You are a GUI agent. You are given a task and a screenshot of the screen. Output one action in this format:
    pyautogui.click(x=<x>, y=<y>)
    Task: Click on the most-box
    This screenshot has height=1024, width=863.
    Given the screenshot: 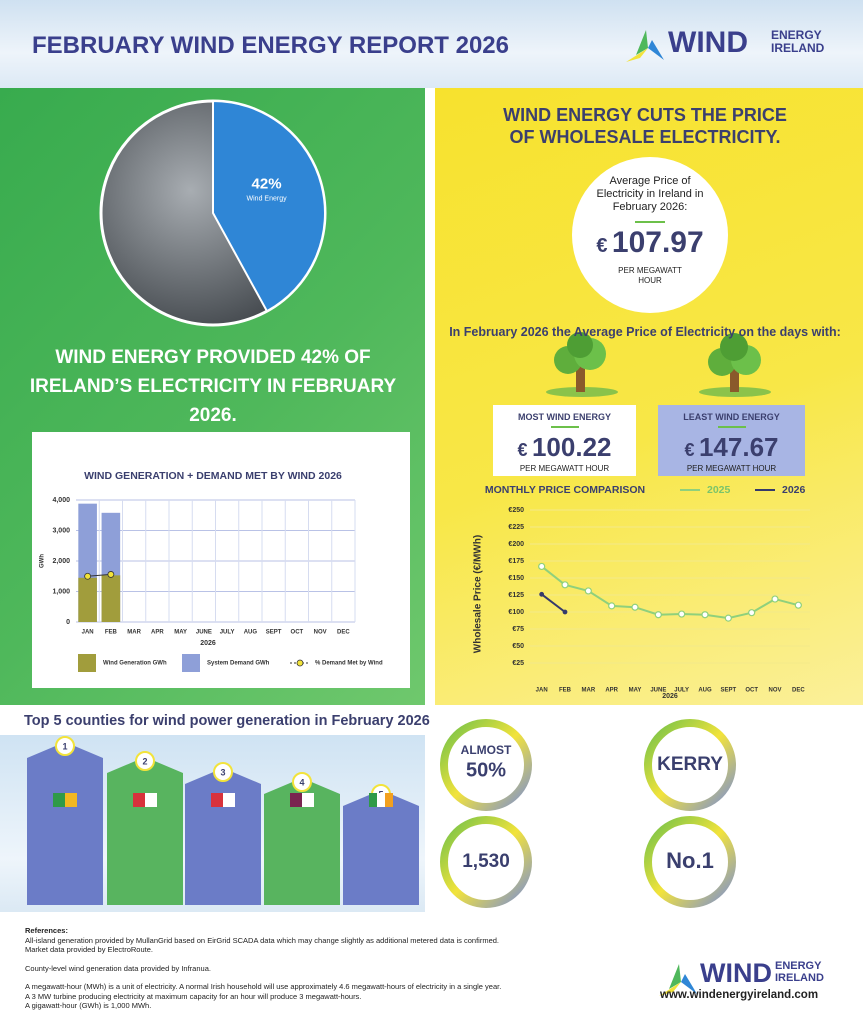 What is the action you would take?
    pyautogui.click(x=564, y=440)
    